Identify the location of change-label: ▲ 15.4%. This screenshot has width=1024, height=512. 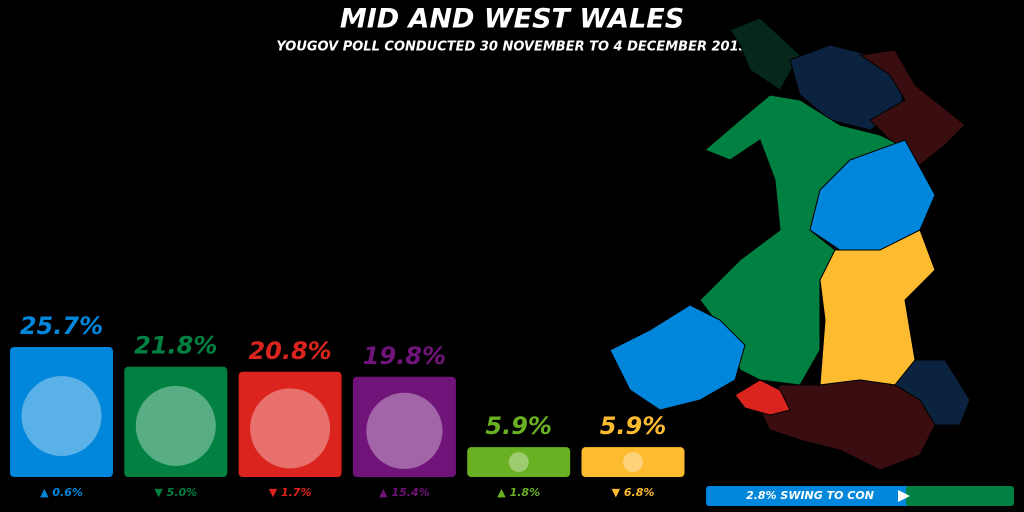
(404, 492).